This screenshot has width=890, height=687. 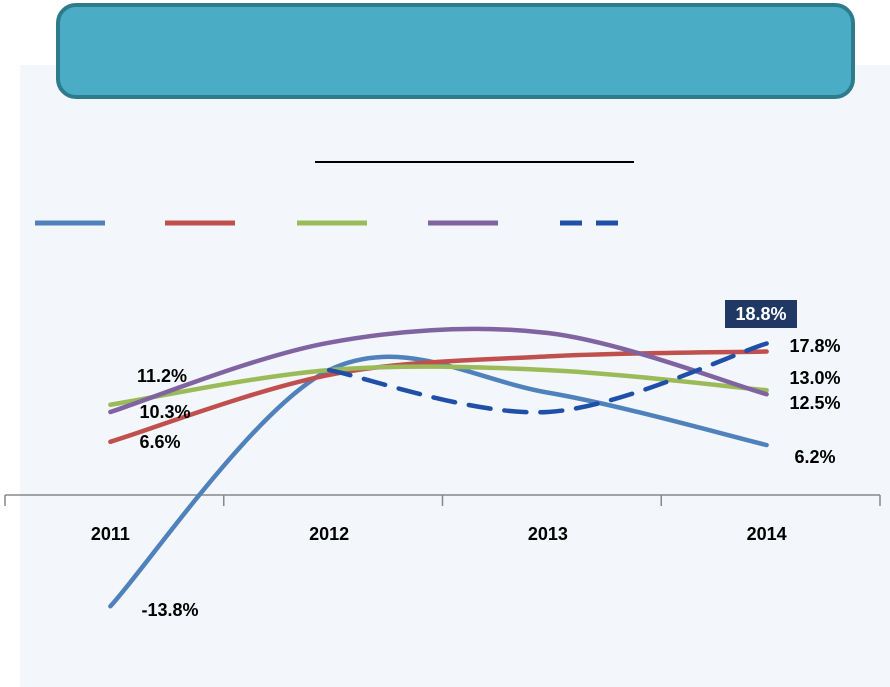 What do you see at coordinates (455, 51) in the screenshot?
I see `title-banner` at bounding box center [455, 51].